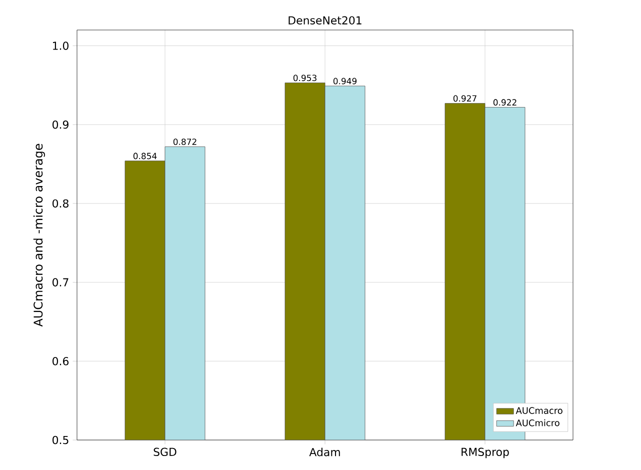 This screenshot has height=470, width=641. What do you see at coordinates (485, 453) in the screenshot?
I see `x-tick-label: RMSprop` at bounding box center [485, 453].